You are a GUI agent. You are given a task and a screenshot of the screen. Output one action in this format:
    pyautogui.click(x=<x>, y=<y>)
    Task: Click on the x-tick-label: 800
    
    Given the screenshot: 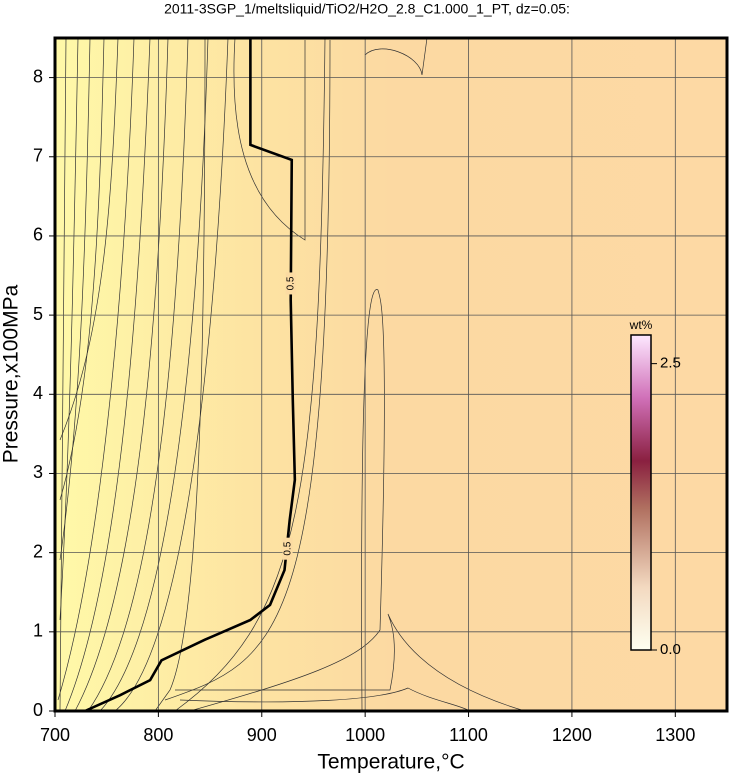 What is the action you would take?
    pyautogui.click(x=158, y=735)
    